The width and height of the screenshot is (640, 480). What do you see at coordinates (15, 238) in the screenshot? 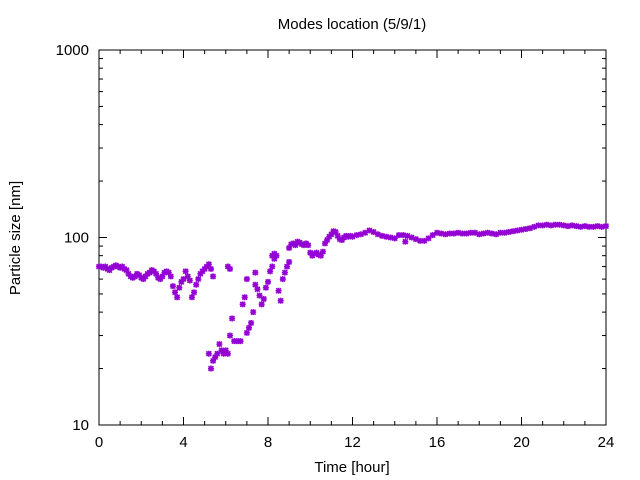
I see `y-axis-label: Particle size [nm]` at bounding box center [15, 238].